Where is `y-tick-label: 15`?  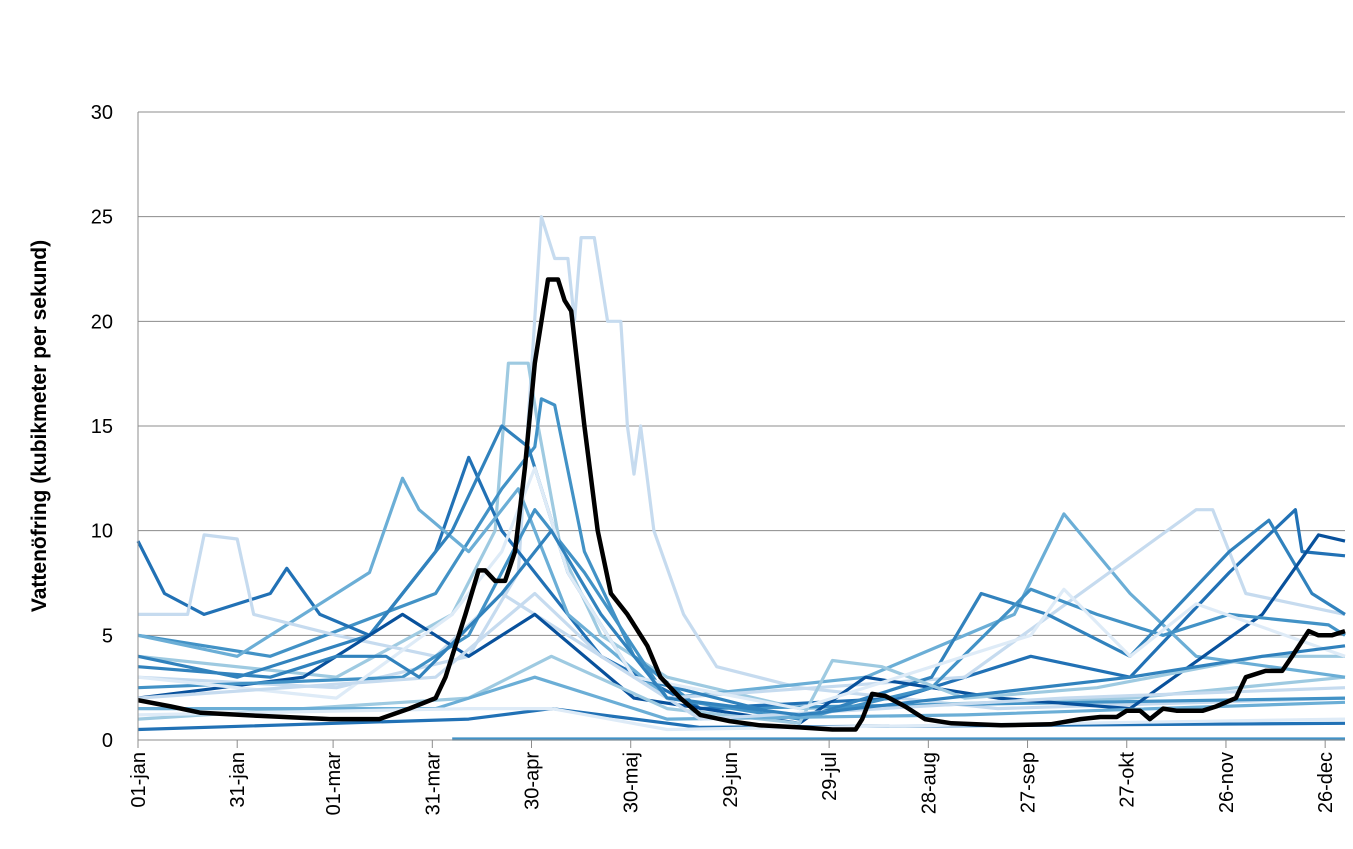 y-tick-label: 15 is located at coordinates (102, 427).